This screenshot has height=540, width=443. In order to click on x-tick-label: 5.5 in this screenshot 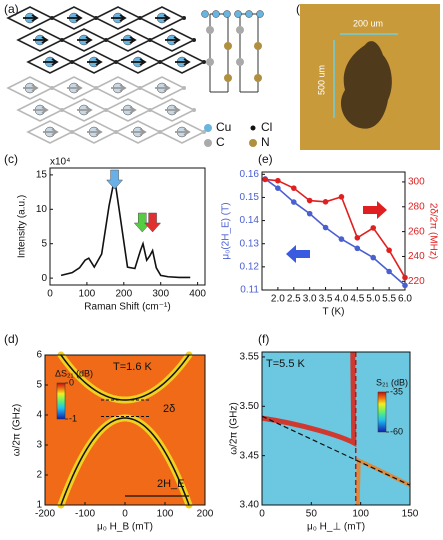, I will do `click(389, 299)`.